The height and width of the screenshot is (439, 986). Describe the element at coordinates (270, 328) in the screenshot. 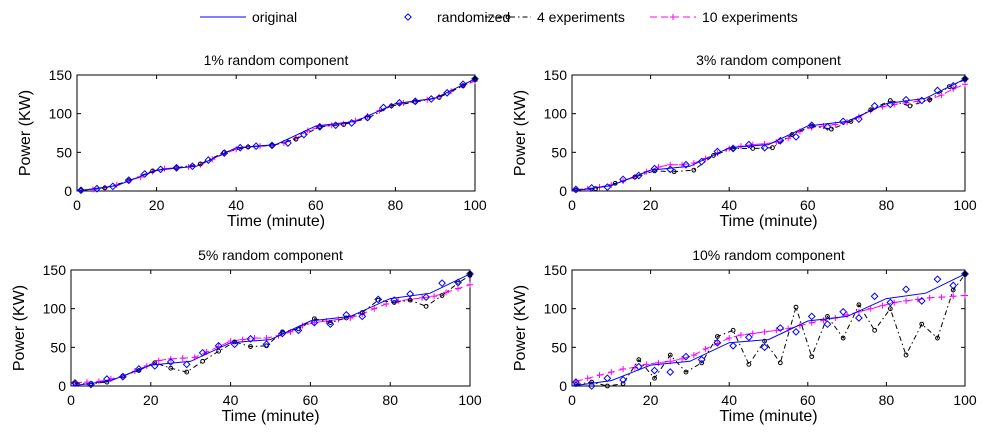

I see `plot-area` at that location.